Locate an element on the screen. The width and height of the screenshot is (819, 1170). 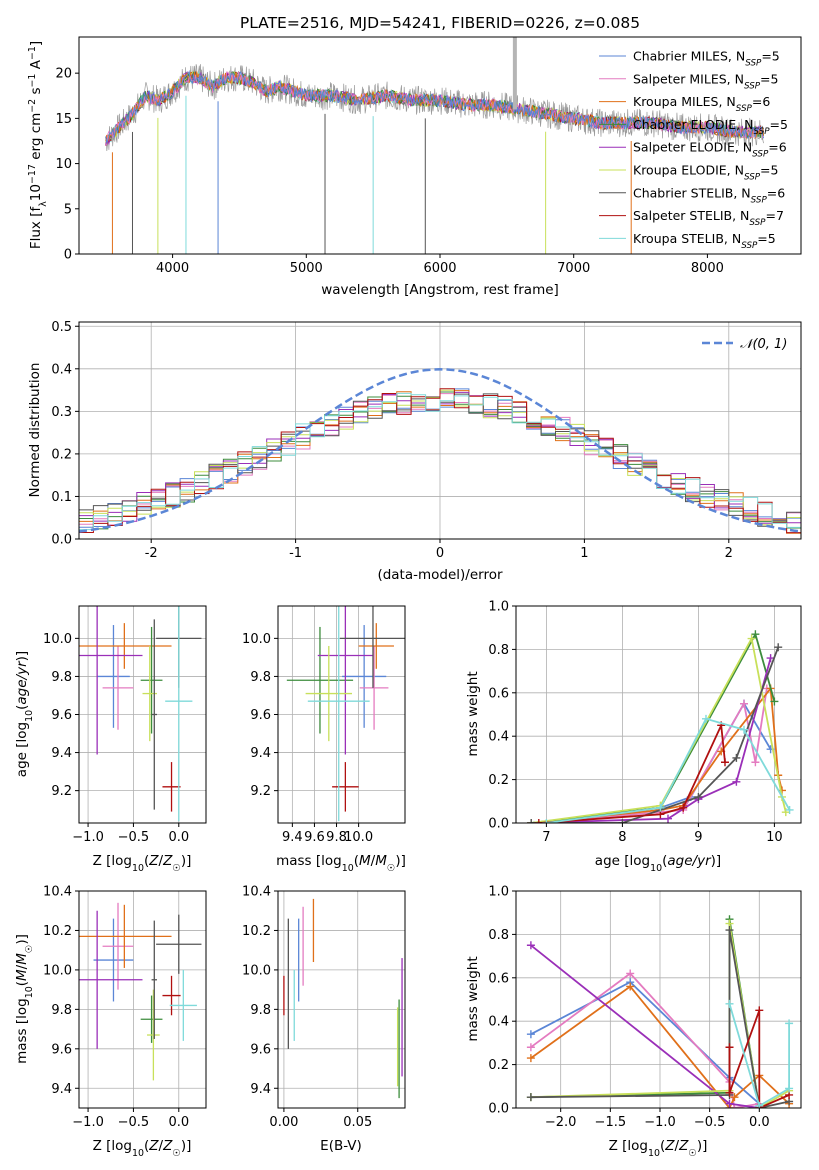
x-axis-label: age [log10(age/yr)] is located at coordinates (658, 863).